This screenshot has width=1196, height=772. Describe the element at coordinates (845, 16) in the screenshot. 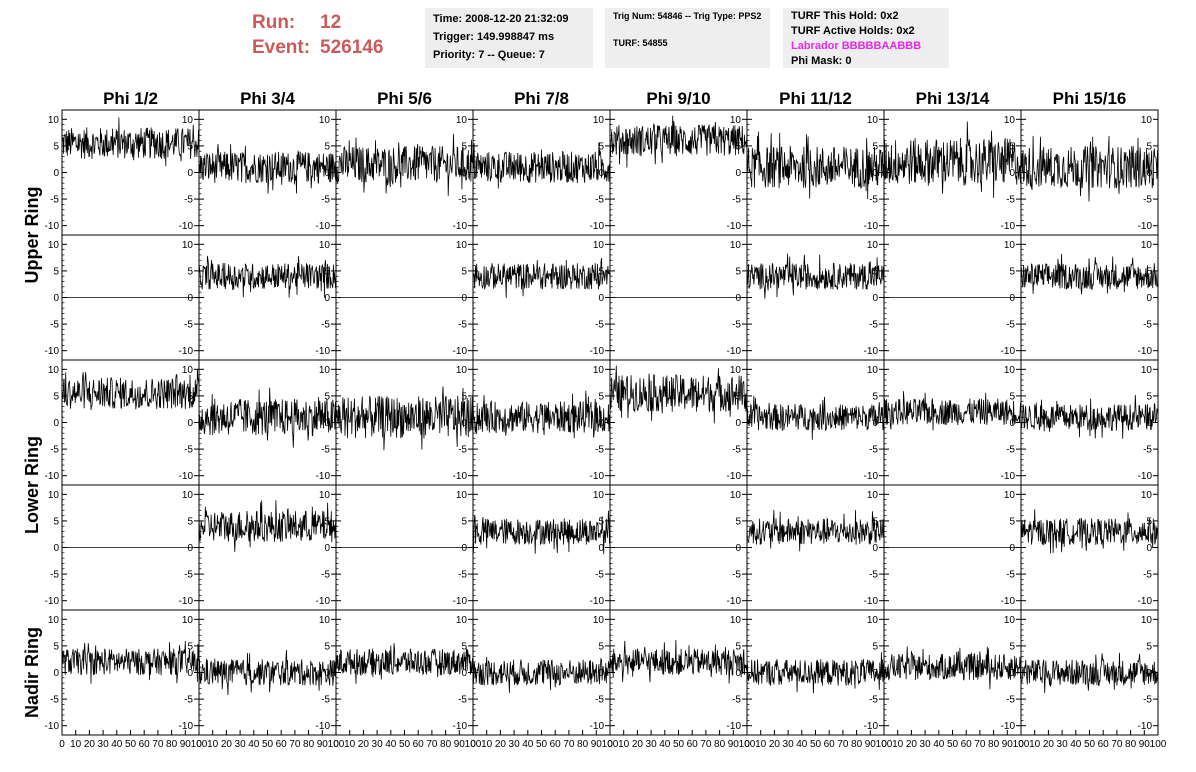

I see `turf-this-hold-text: TURF This Hold: 0x2` at that location.